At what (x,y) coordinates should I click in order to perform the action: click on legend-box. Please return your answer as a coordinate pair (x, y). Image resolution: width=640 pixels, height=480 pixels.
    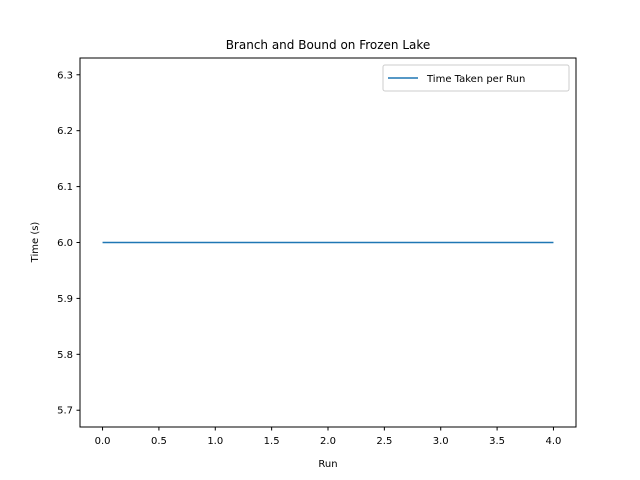
    Looking at the image, I should click on (476, 78).